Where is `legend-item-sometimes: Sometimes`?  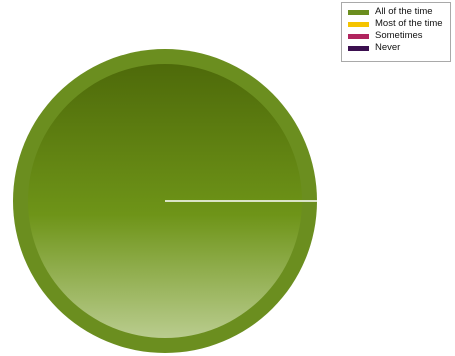 legend-item-sometimes: Sometimes is located at coordinates (399, 36).